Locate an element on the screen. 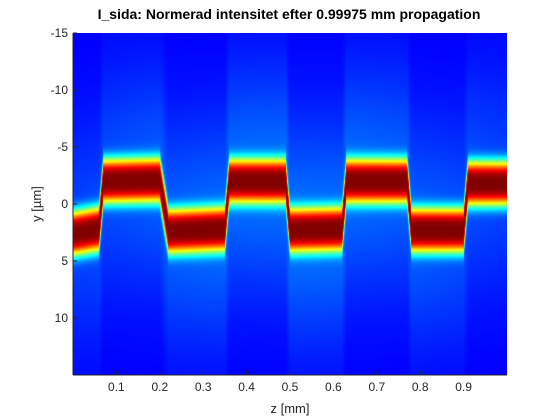 The width and height of the screenshot is (560, 420). x-tick-label: 0.8 is located at coordinates (420, 387).